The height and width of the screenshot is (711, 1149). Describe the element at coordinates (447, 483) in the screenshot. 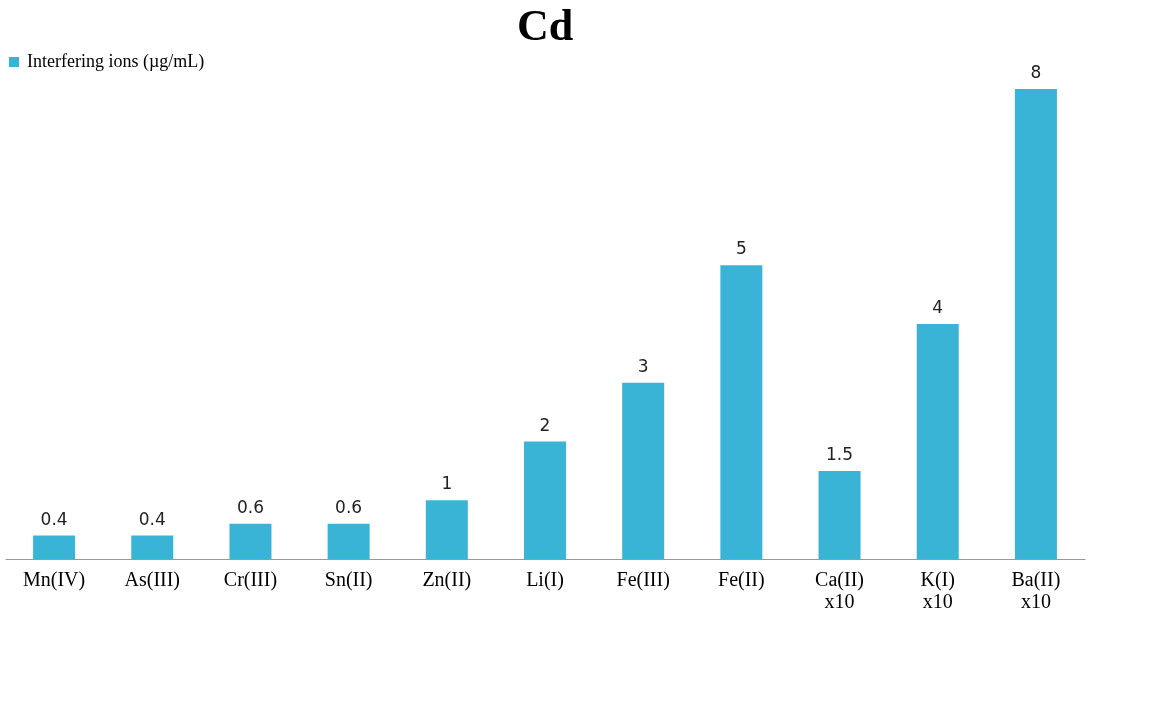

I see `data-label: 1` at that location.